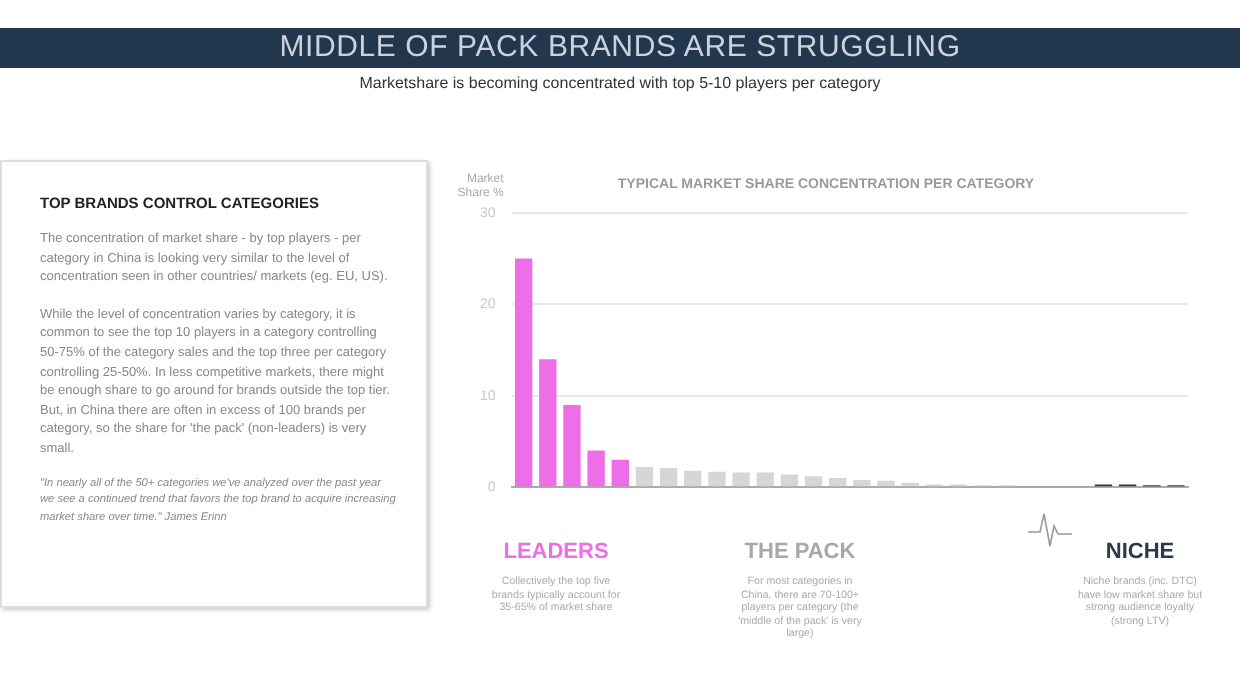 This screenshot has height=698, width=1240. I want to click on text: LEADERS, so click(556, 552).